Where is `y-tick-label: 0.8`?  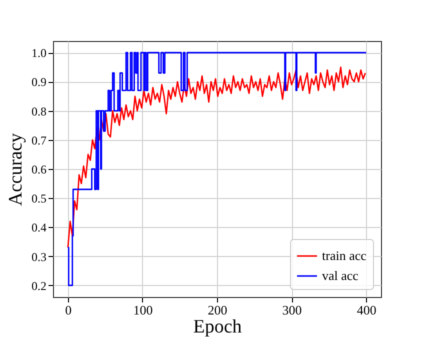 y-tick-label: 0.8 is located at coordinates (39, 111).